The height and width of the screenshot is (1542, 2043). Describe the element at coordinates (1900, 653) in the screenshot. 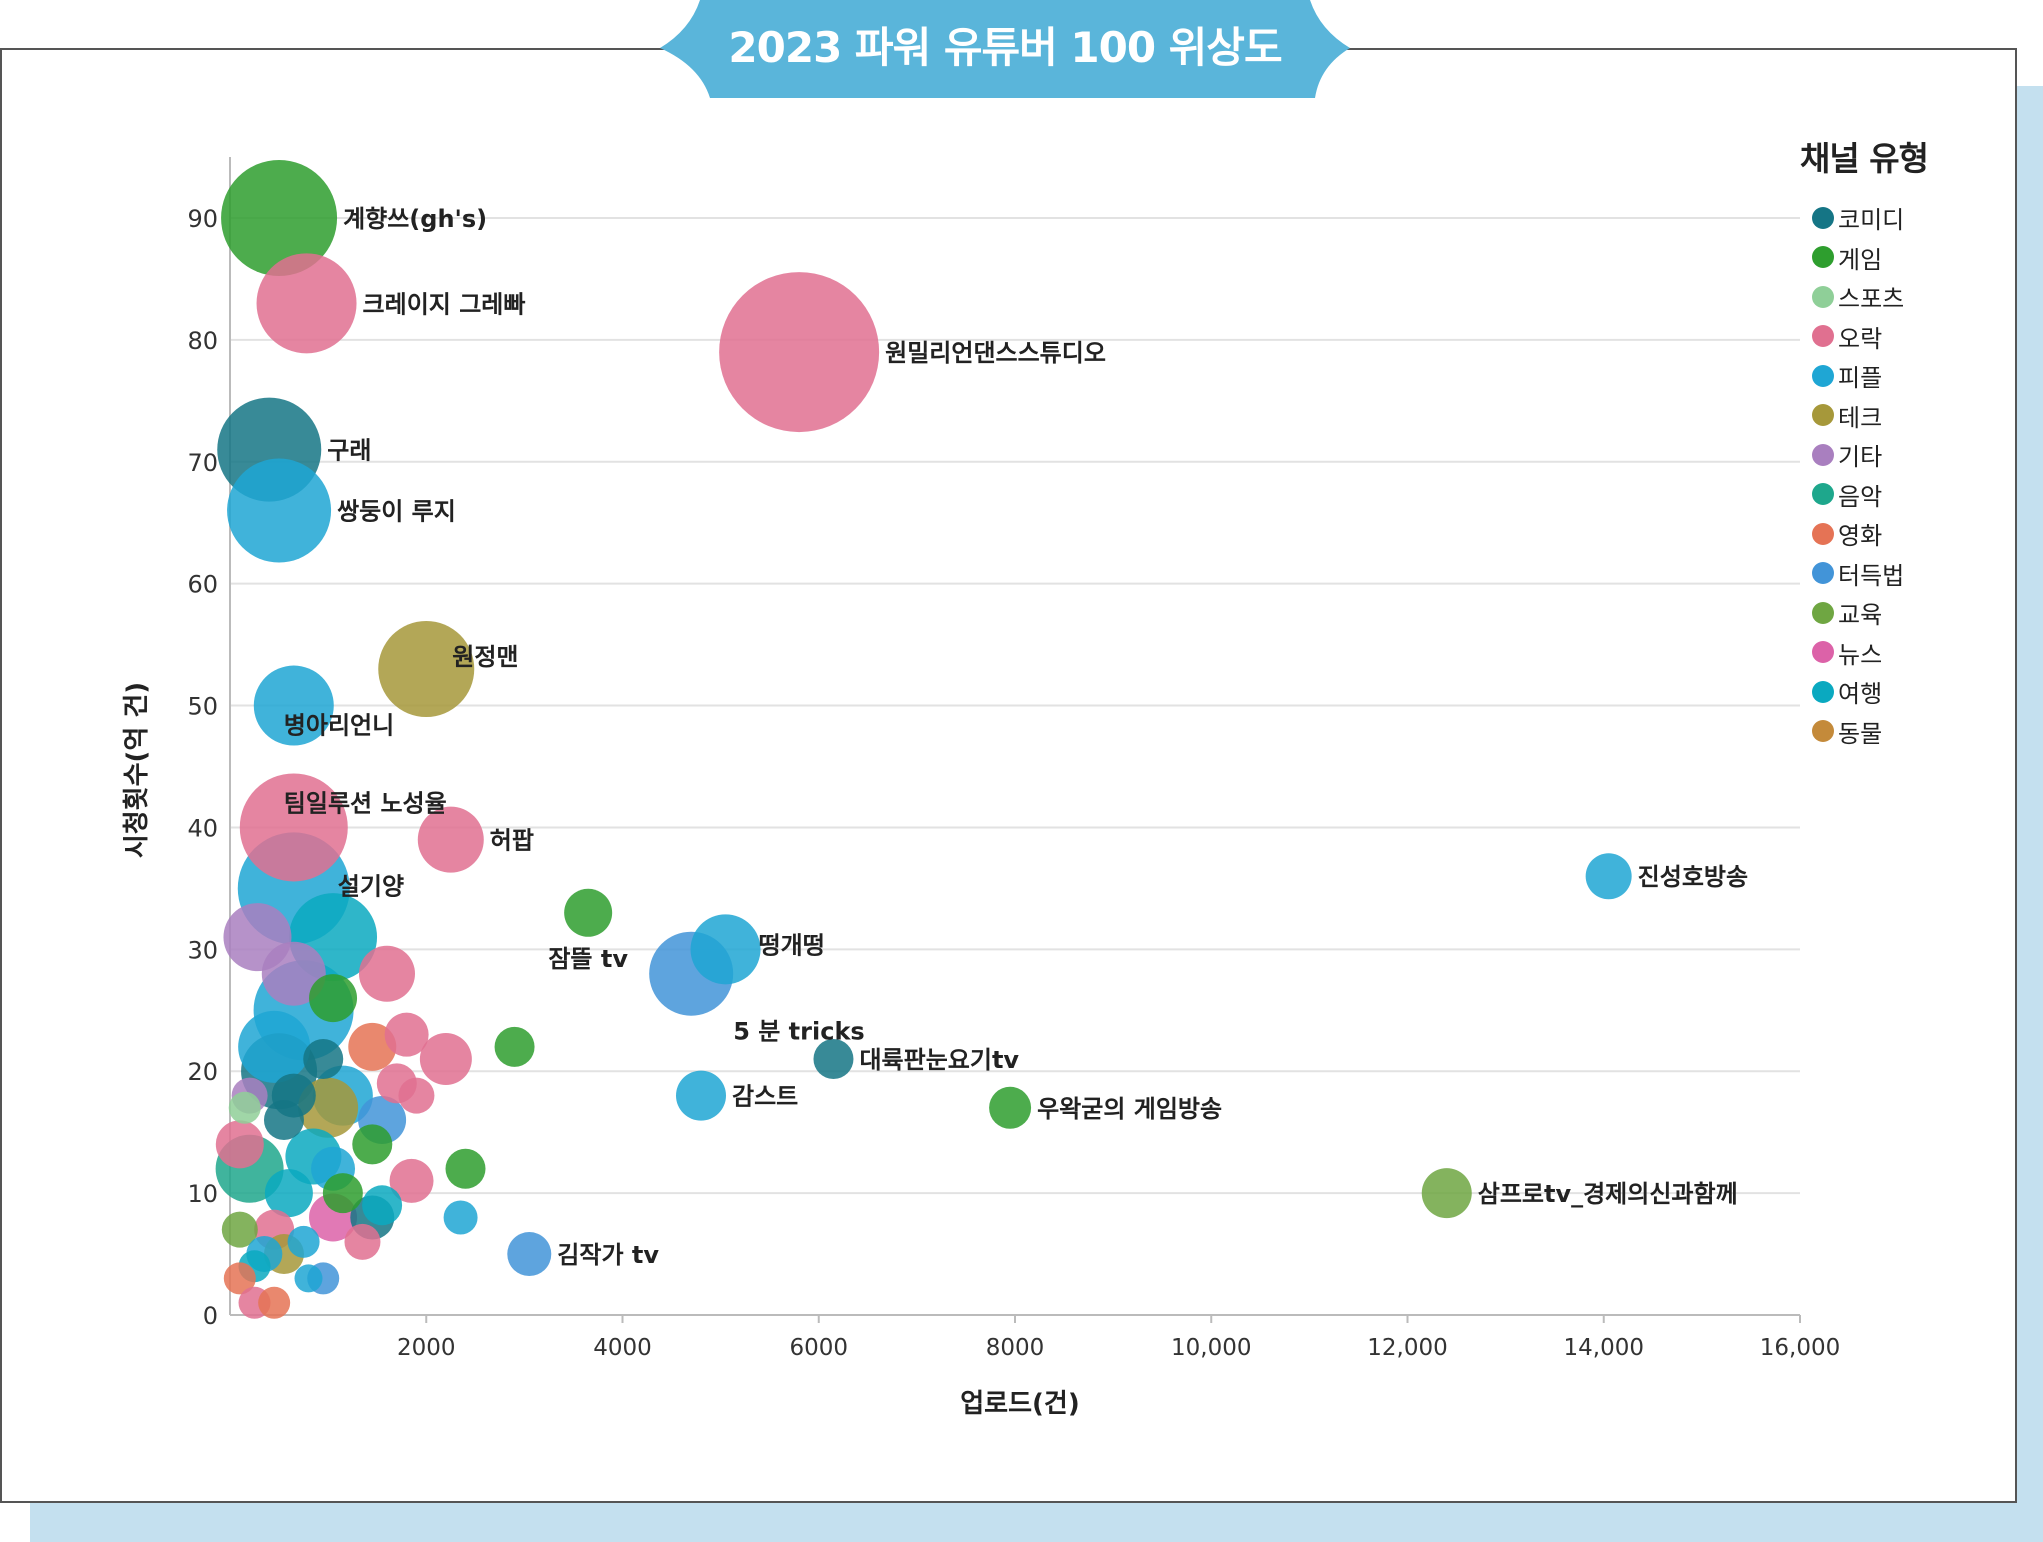

I see `legend-item: 뉴스` at that location.